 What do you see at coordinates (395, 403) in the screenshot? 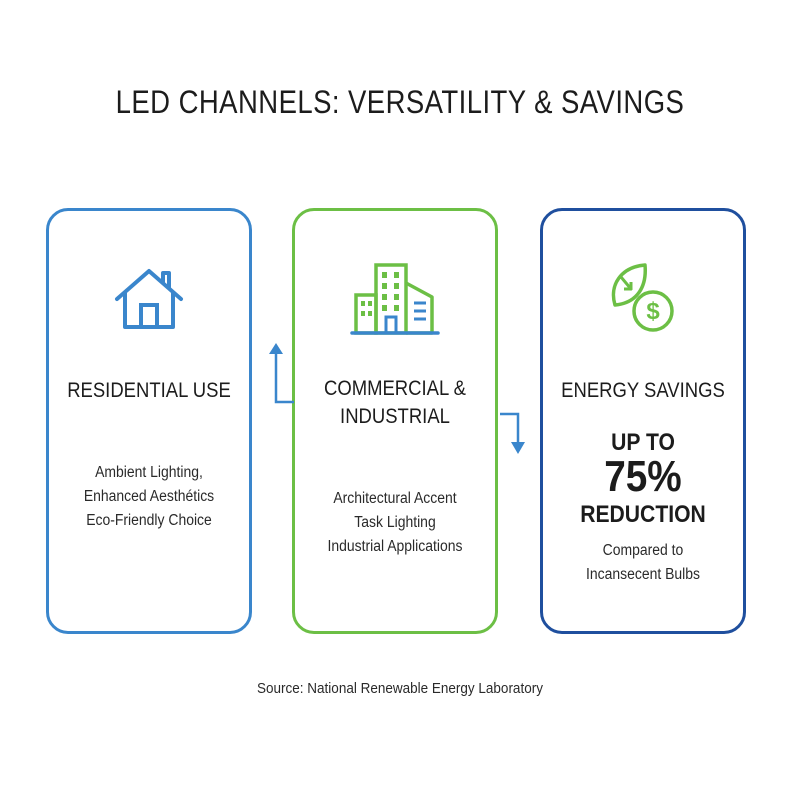
I see `commercial-heading: COMMERCIAL & INDUSTRIAL` at bounding box center [395, 403].